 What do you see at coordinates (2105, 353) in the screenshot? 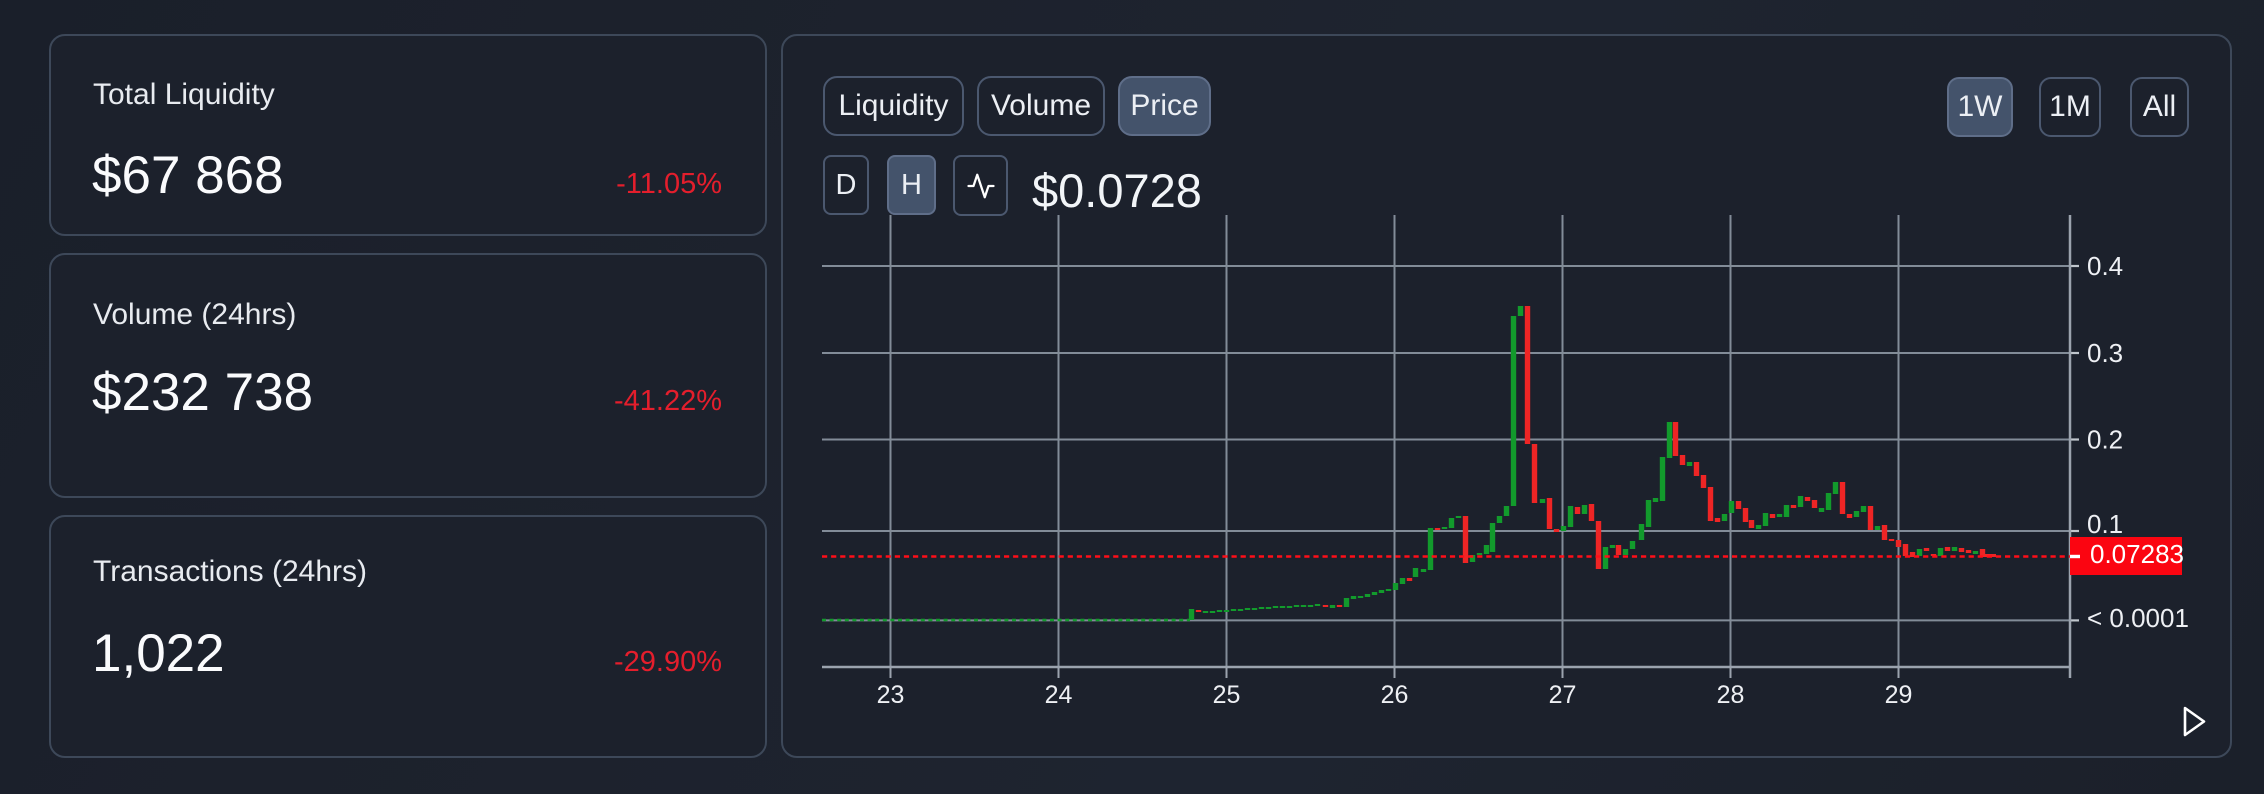
I see `svg-text: 0.3` at bounding box center [2105, 353].